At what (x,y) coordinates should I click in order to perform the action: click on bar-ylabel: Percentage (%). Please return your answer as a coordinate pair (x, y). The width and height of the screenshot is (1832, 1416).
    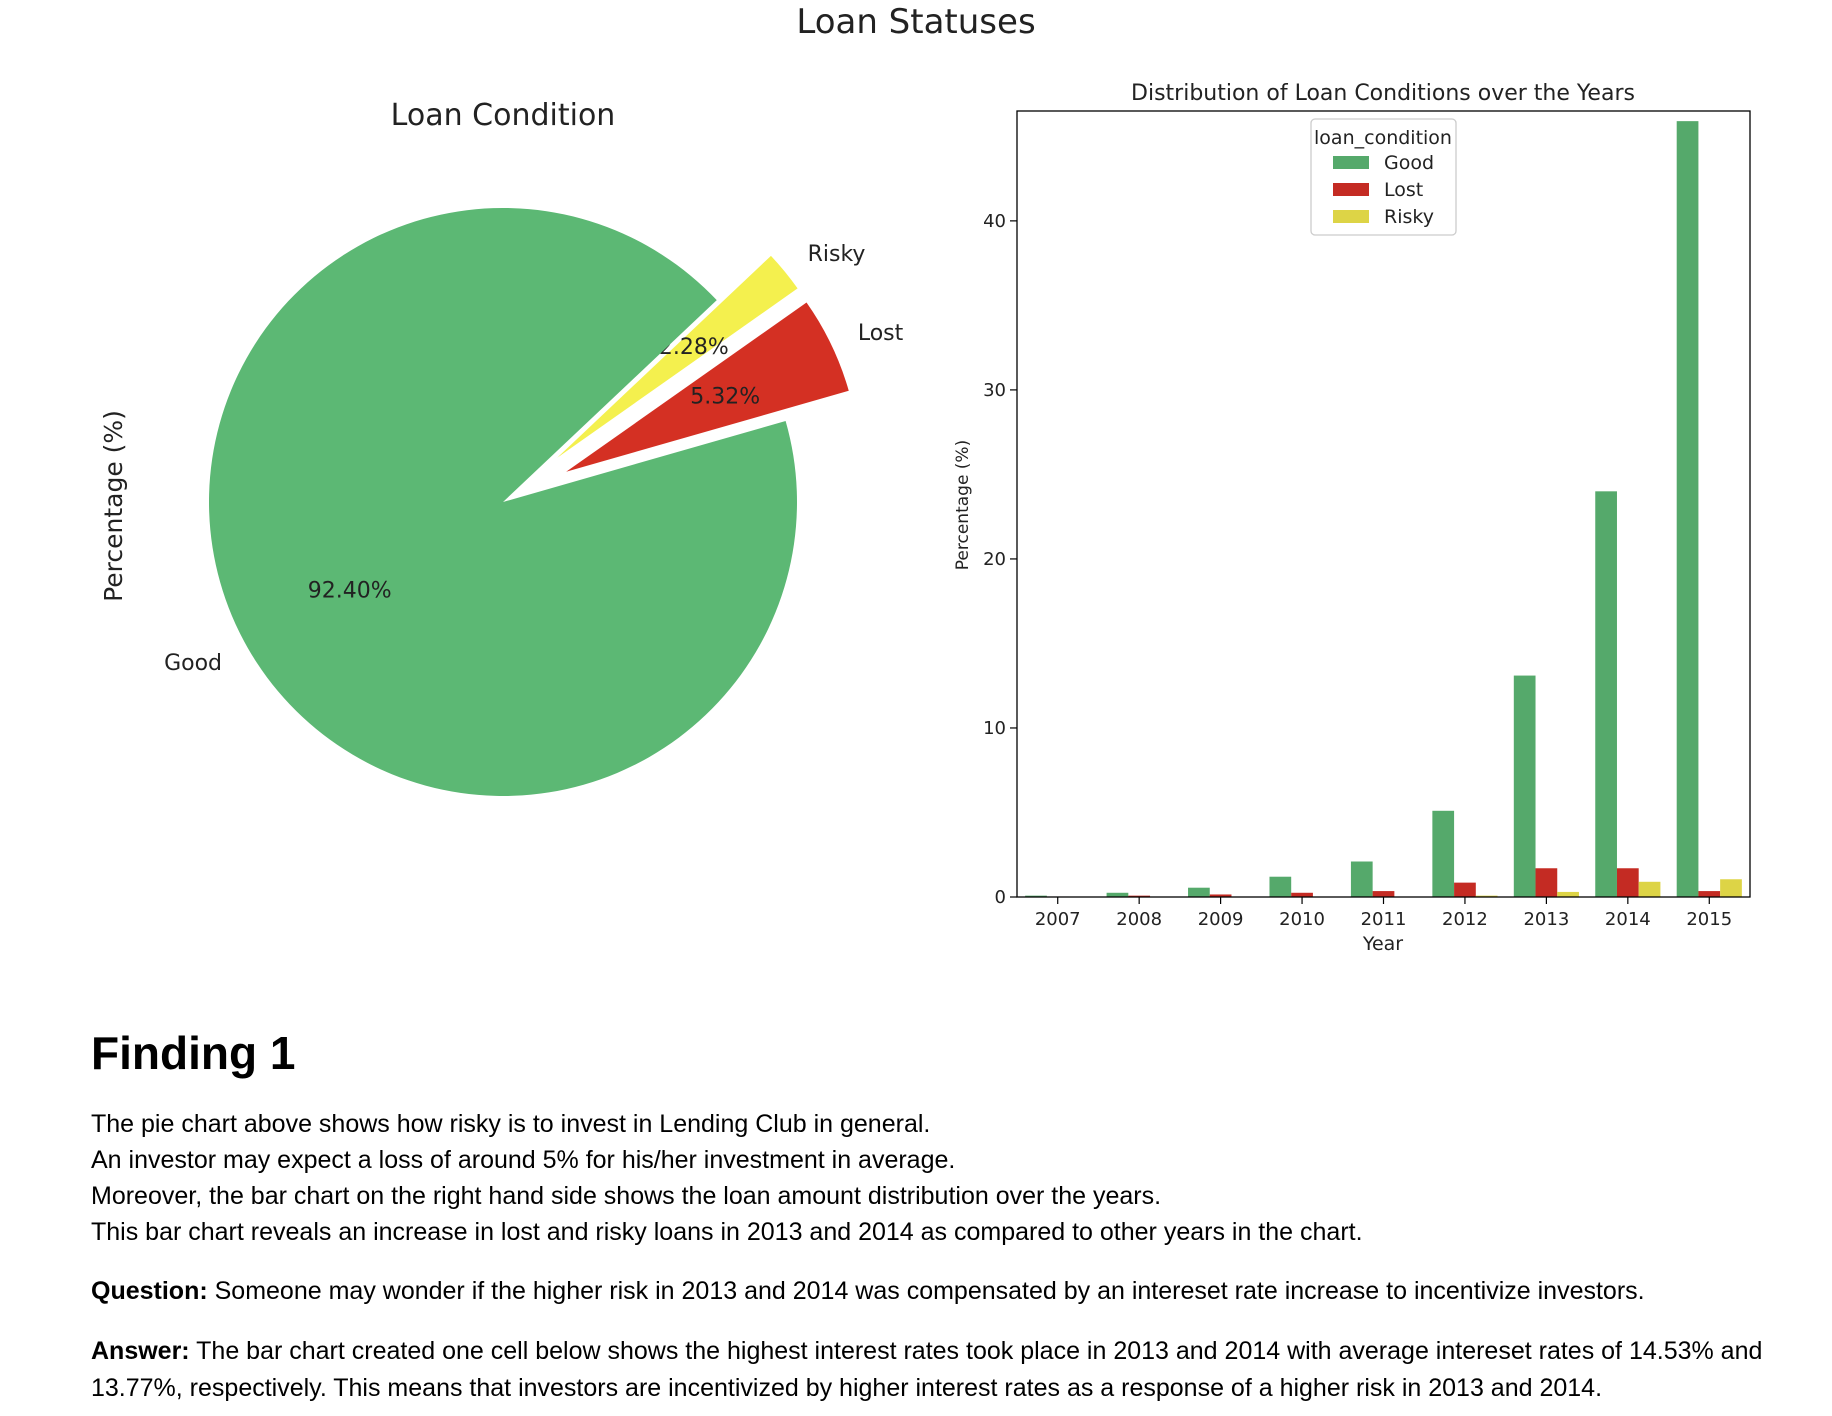
    Looking at the image, I should click on (963, 505).